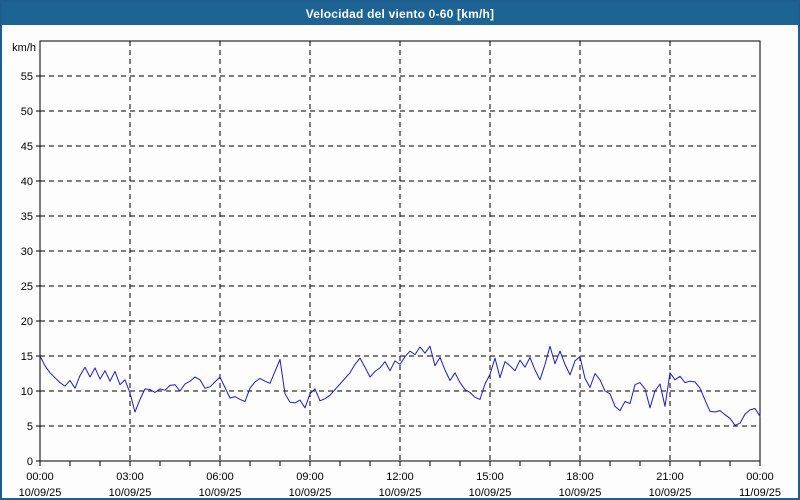  What do you see at coordinates (130, 477) in the screenshot?
I see `x-tick-time-label: 03:00` at bounding box center [130, 477].